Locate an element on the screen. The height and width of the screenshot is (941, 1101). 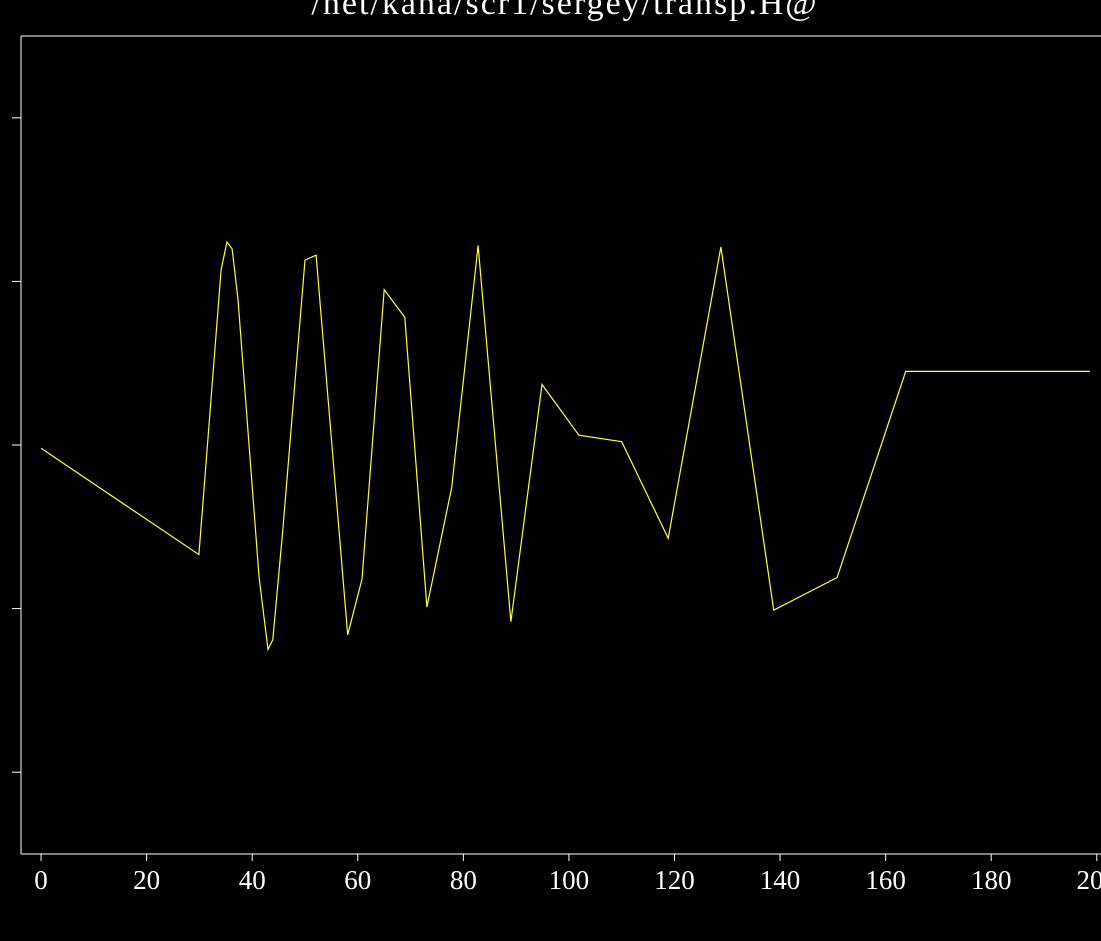
x-tick-label: 40 is located at coordinates (252, 880).